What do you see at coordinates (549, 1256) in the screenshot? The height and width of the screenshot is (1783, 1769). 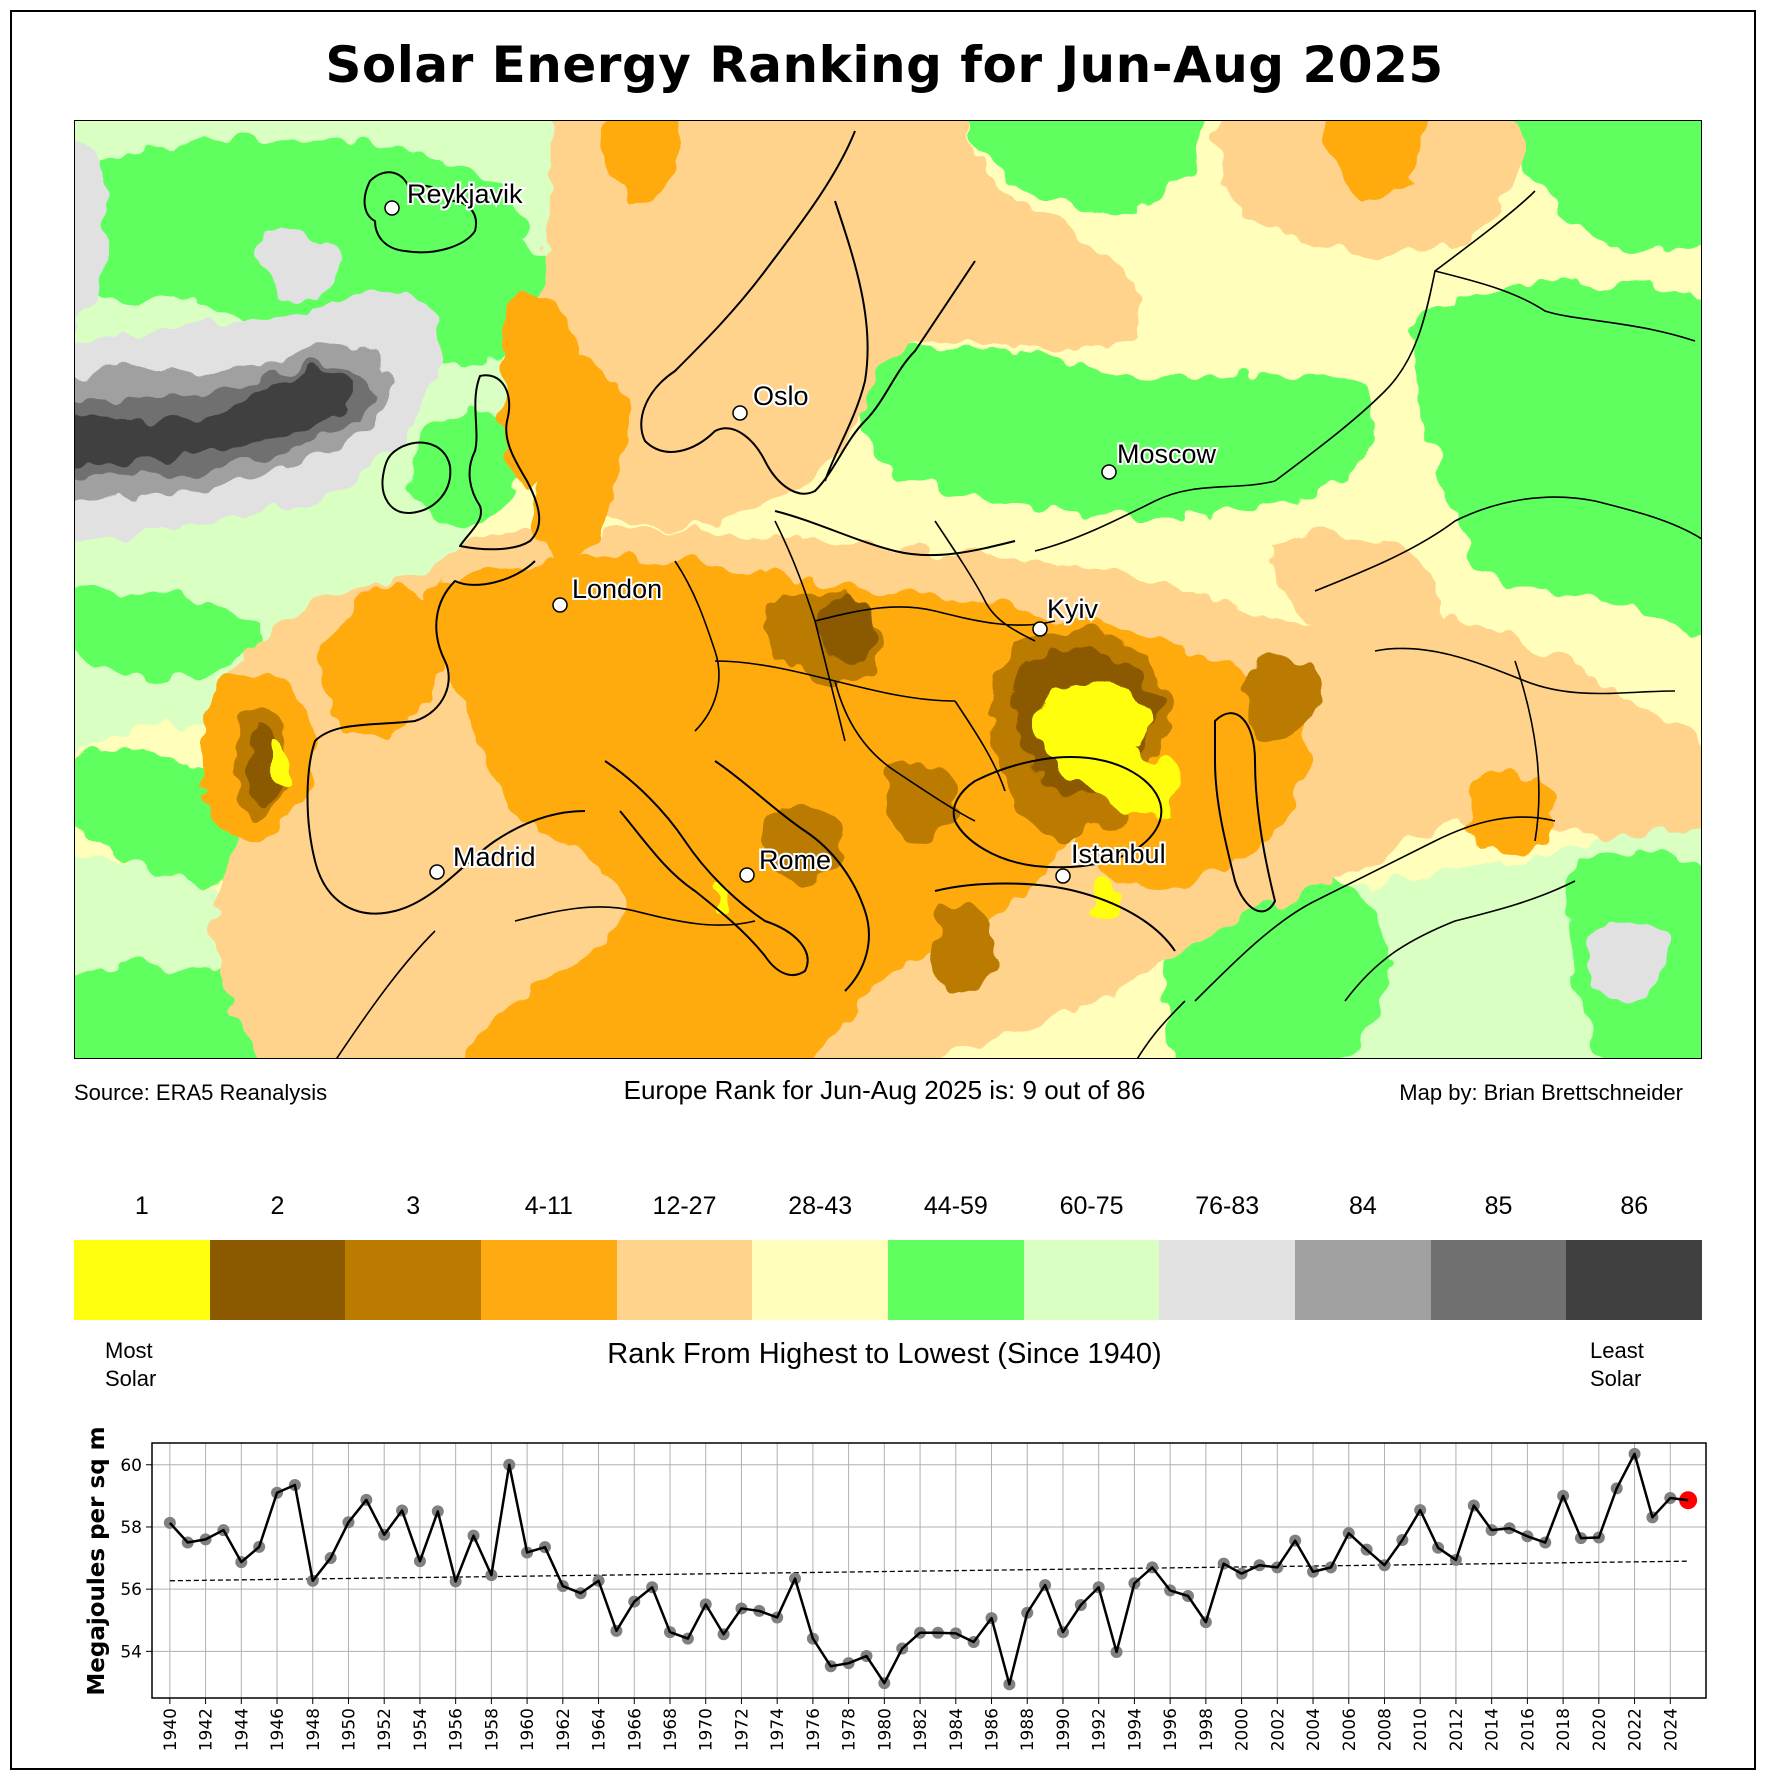 I see `colorbar-bin: 4-11` at bounding box center [549, 1256].